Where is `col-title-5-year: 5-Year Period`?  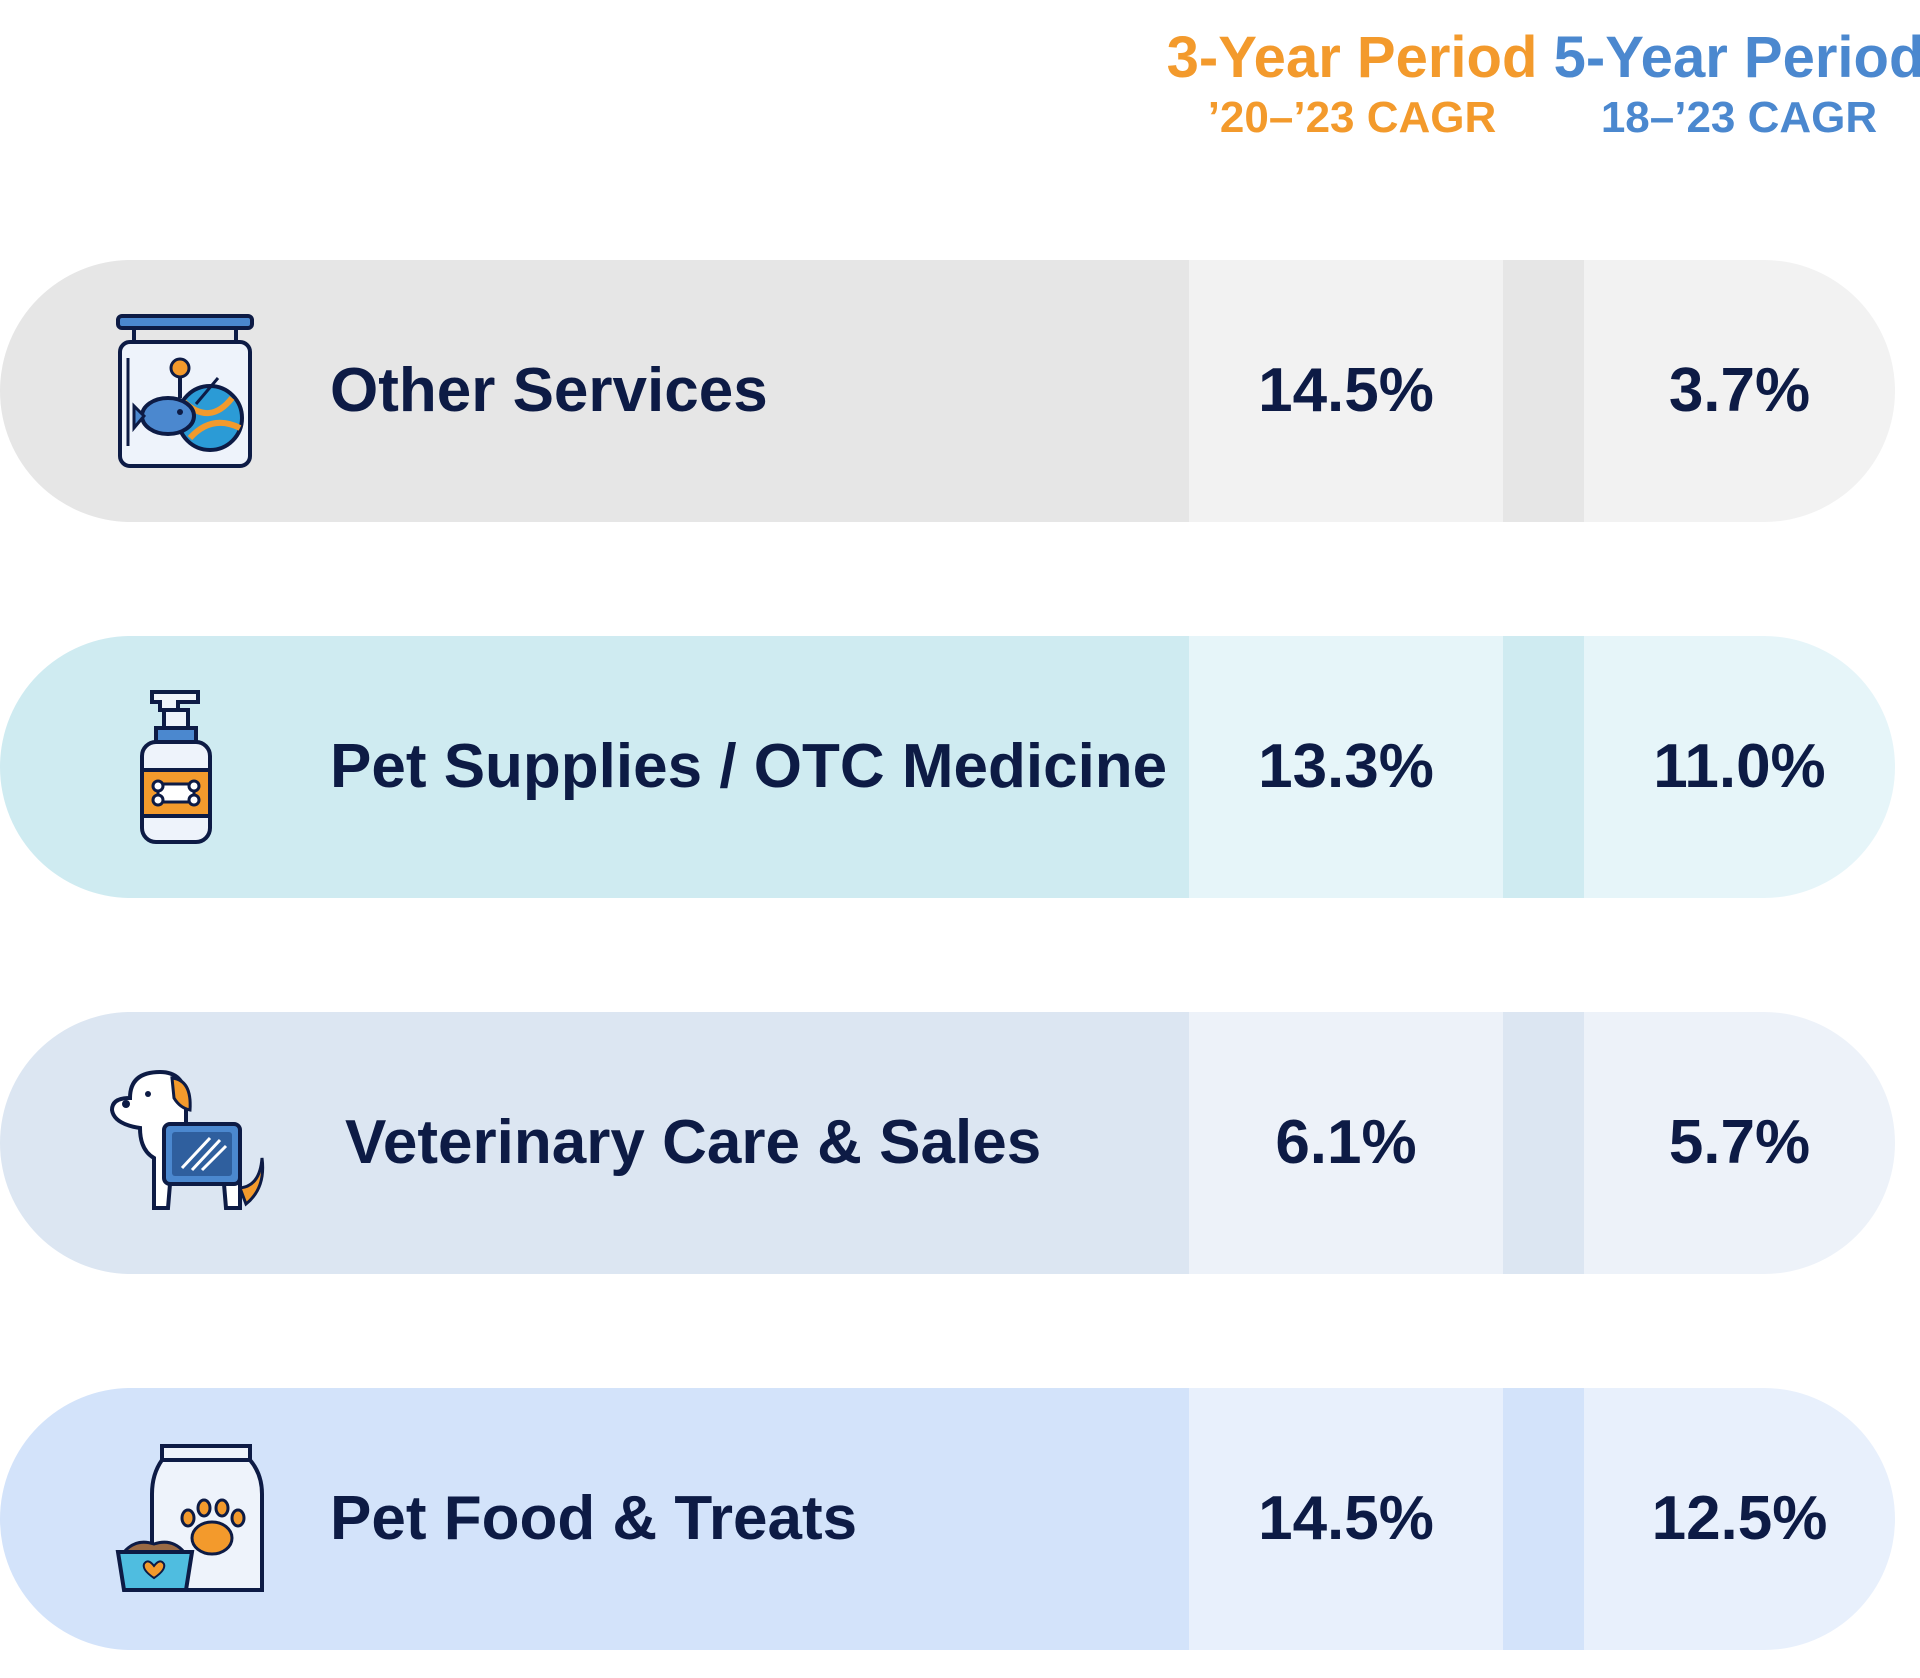
col-title-5-year: 5-Year Period is located at coordinates (1736, 57).